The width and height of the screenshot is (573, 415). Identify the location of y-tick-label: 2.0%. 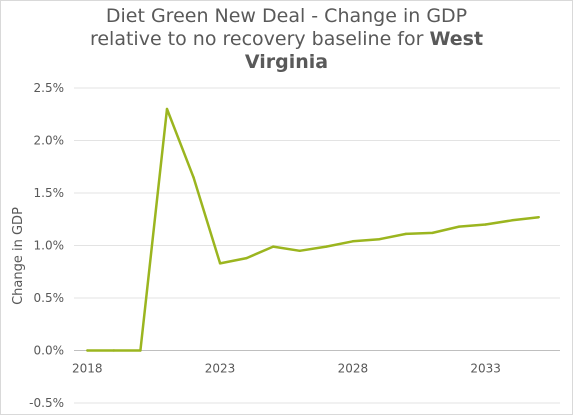
(49, 141).